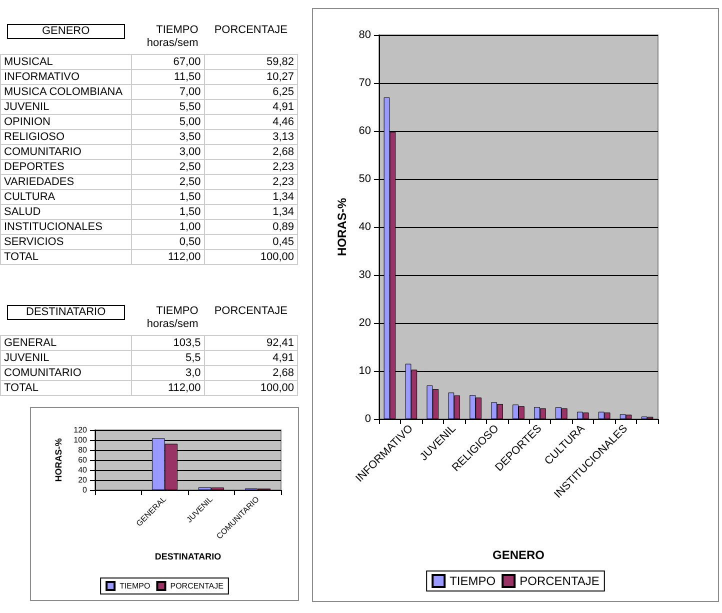 The image size is (722, 613). I want to click on x-axis-title: GENERO, so click(518, 555).